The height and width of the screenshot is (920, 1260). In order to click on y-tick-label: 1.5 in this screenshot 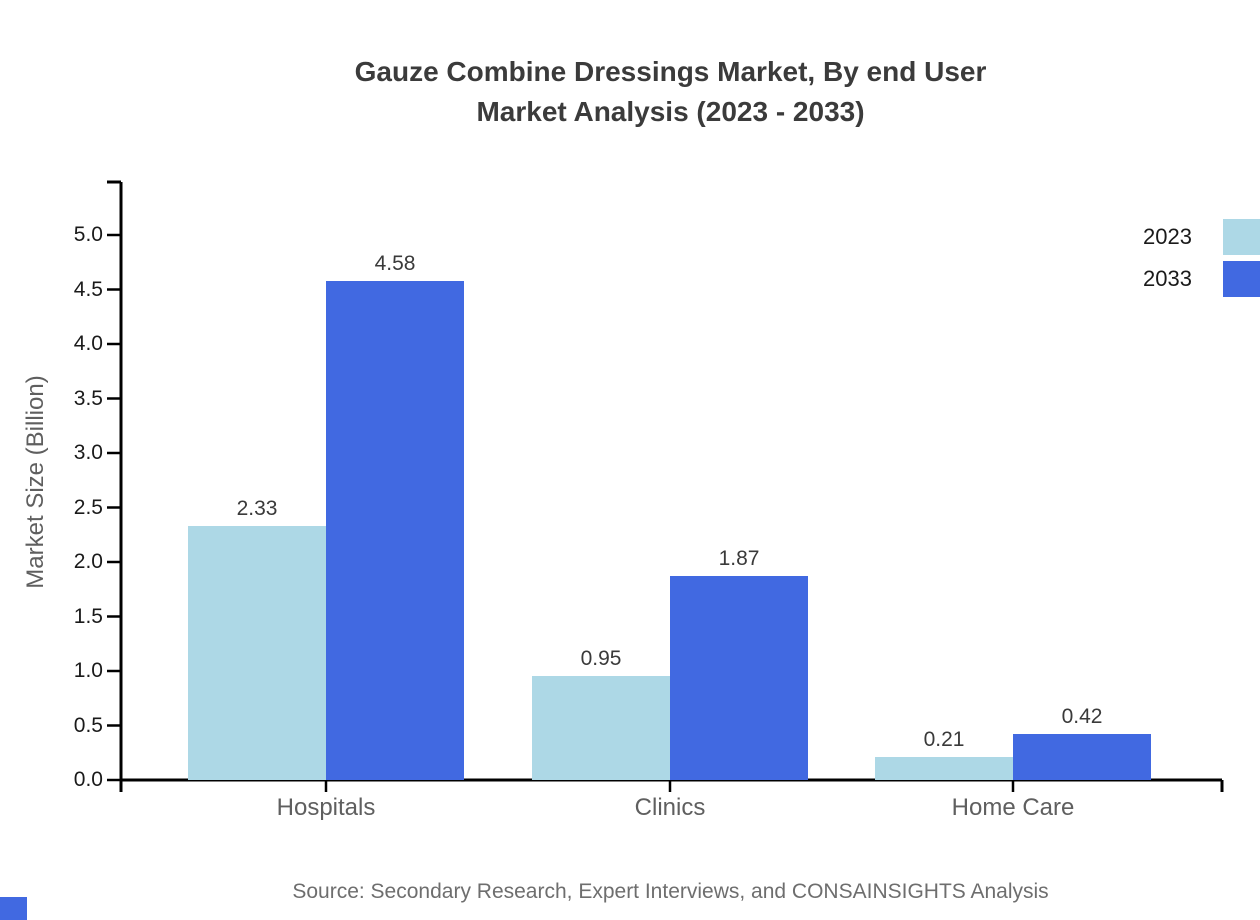, I will do `click(88, 616)`.